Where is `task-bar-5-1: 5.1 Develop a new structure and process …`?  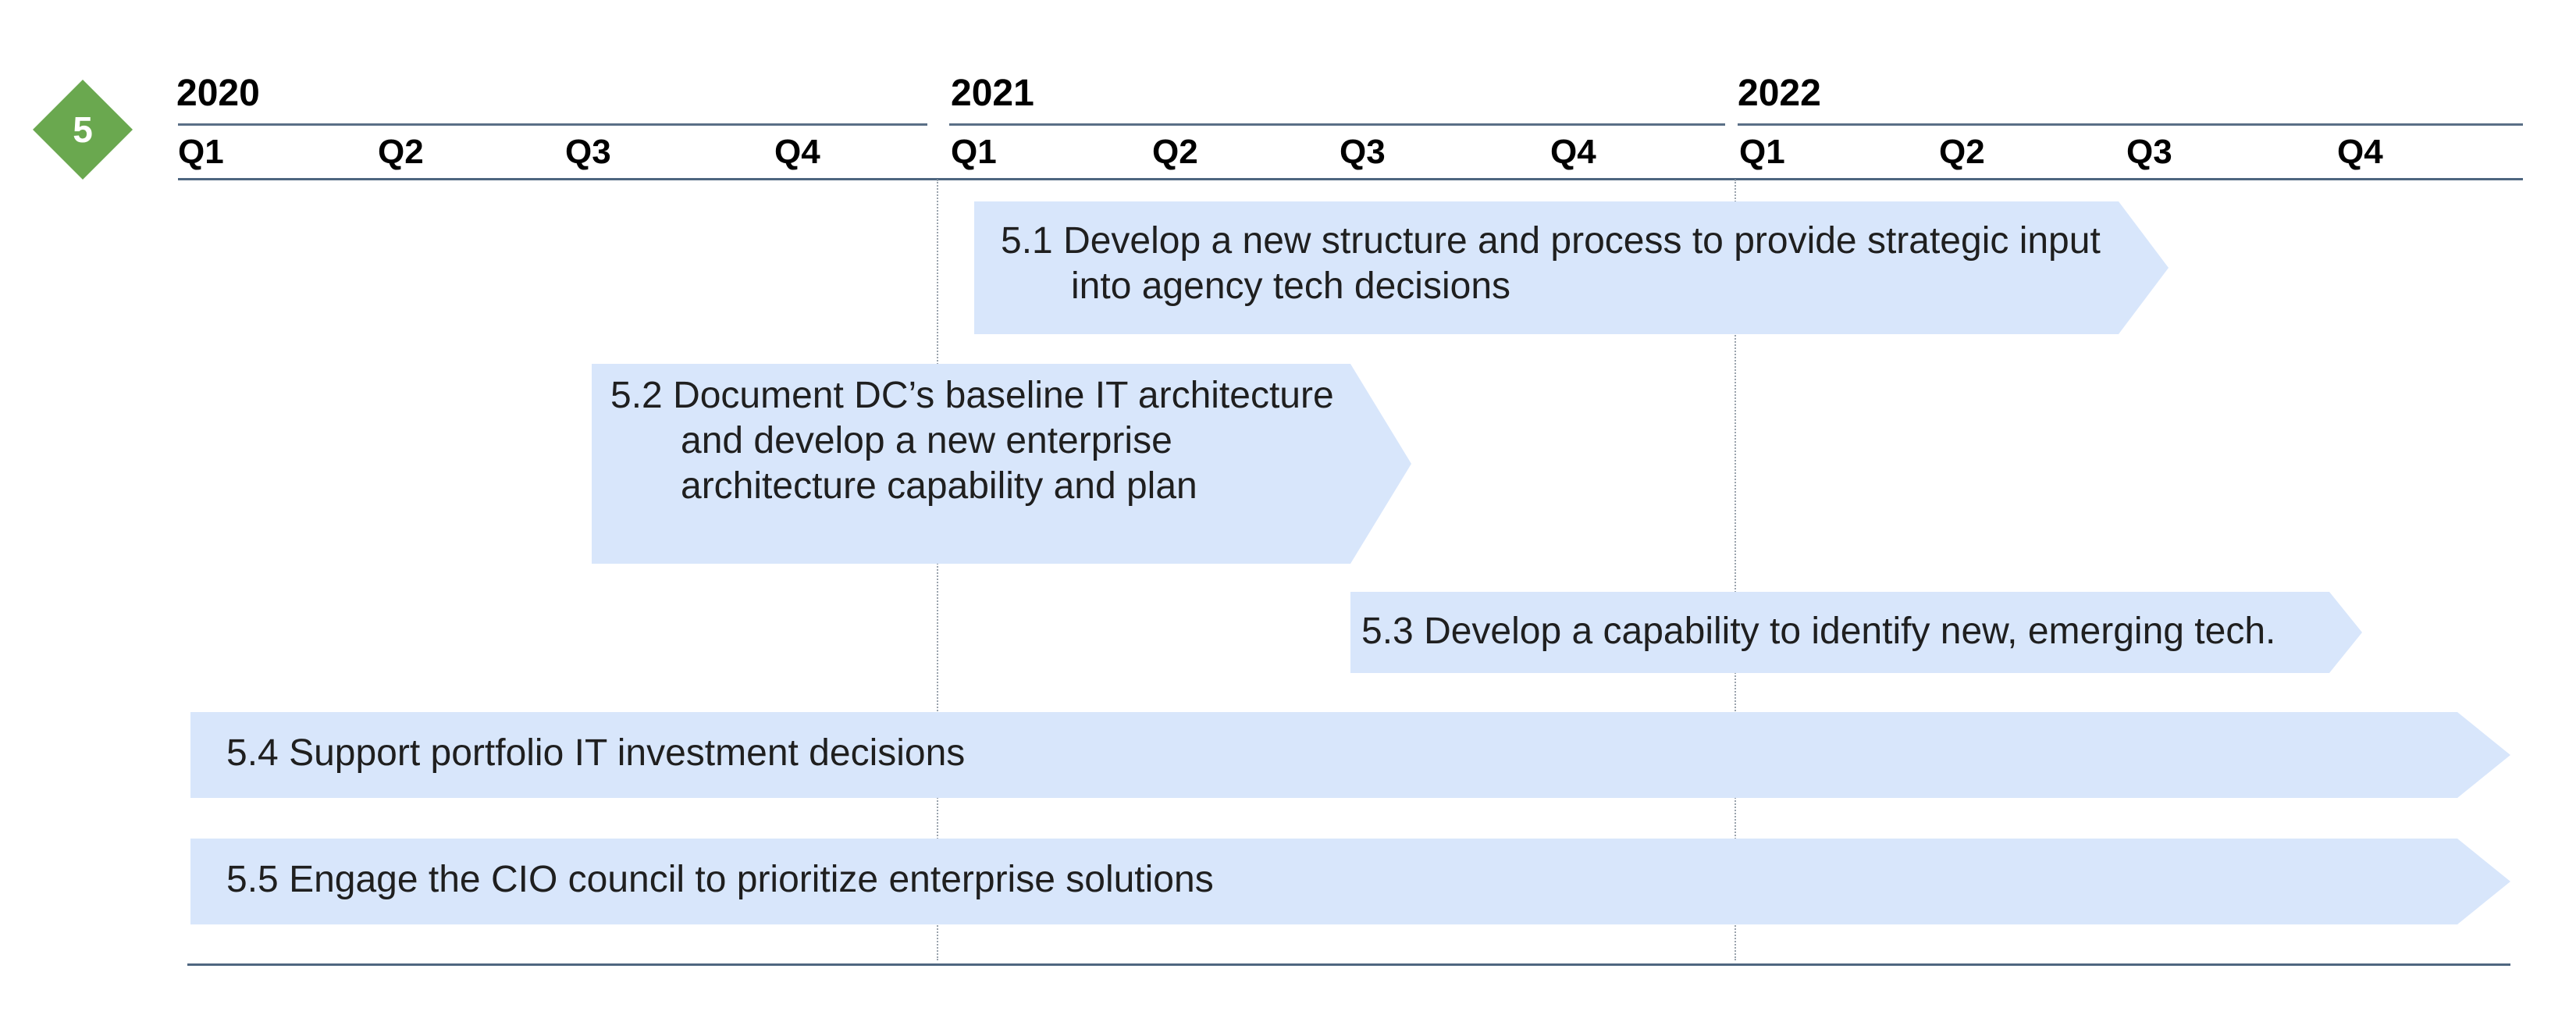
task-bar-5-1: 5.1 Develop a new structure and process … is located at coordinates (1571, 267).